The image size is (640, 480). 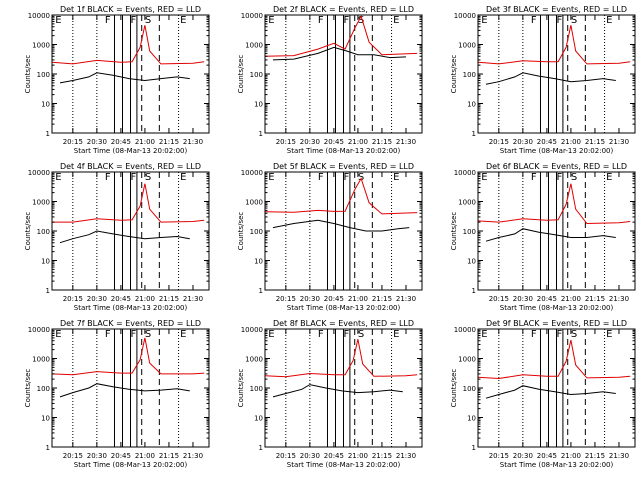 What do you see at coordinates (130, 9) in the screenshot?
I see `panel-title: Det 1f BLACK = Events, RED = LLD` at bounding box center [130, 9].